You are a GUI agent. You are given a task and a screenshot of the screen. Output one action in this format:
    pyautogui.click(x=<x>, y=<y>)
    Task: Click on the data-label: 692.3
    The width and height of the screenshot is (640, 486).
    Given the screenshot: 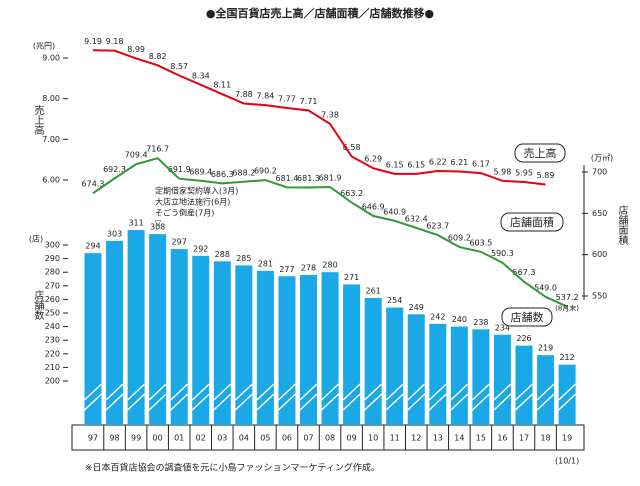 What is the action you would take?
    pyautogui.click(x=114, y=169)
    